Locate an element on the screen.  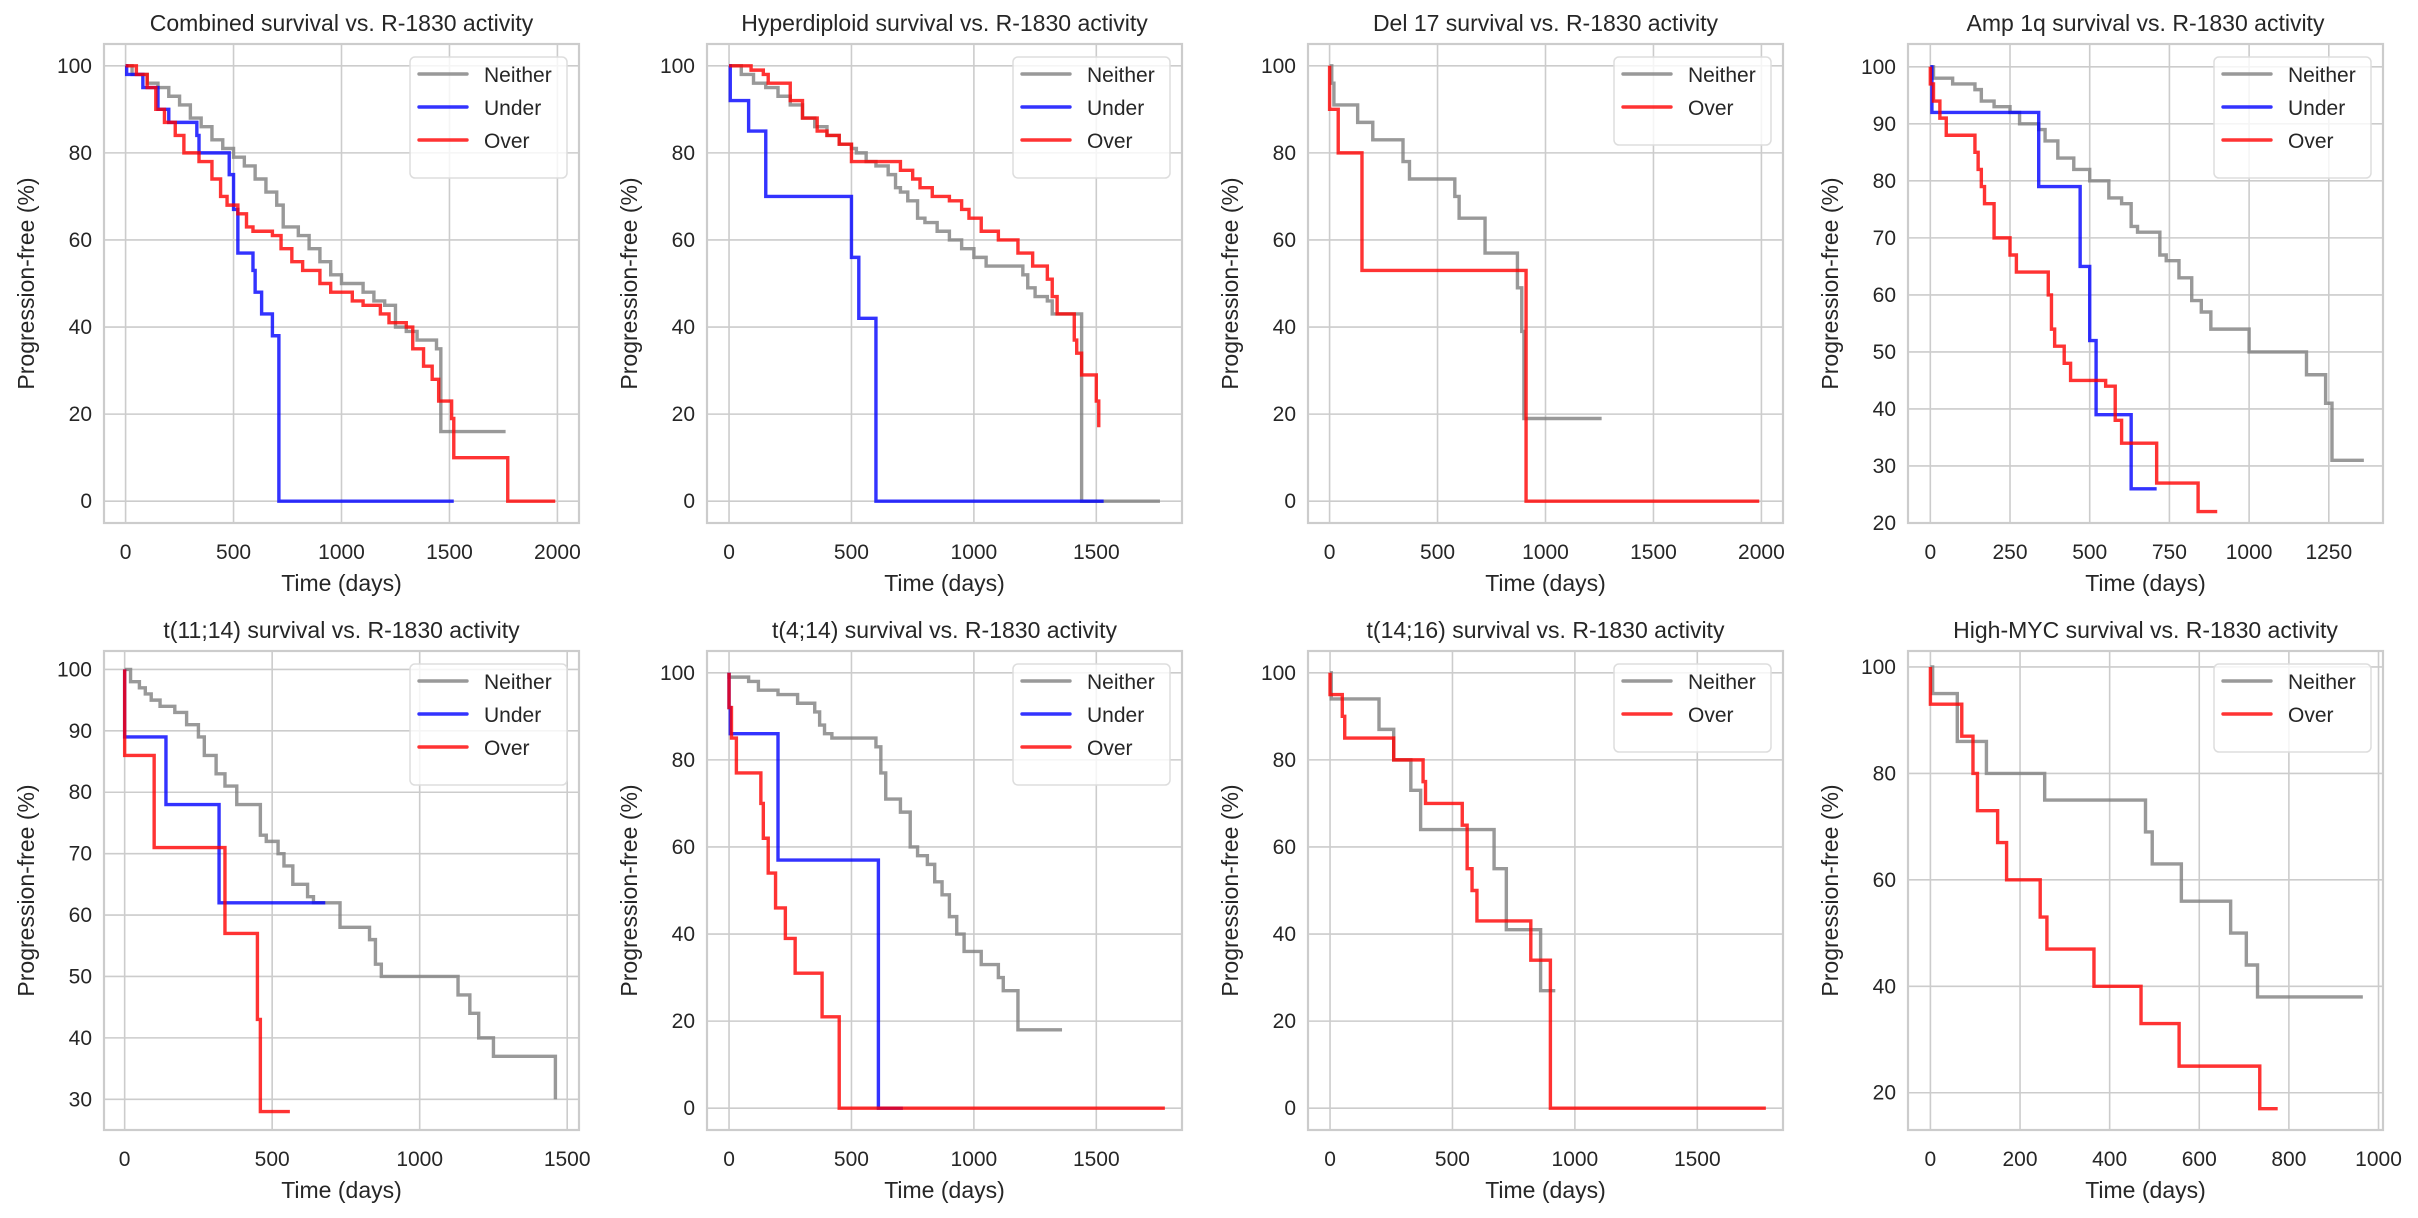
y-tick-label: 90 is located at coordinates (1884, 124).